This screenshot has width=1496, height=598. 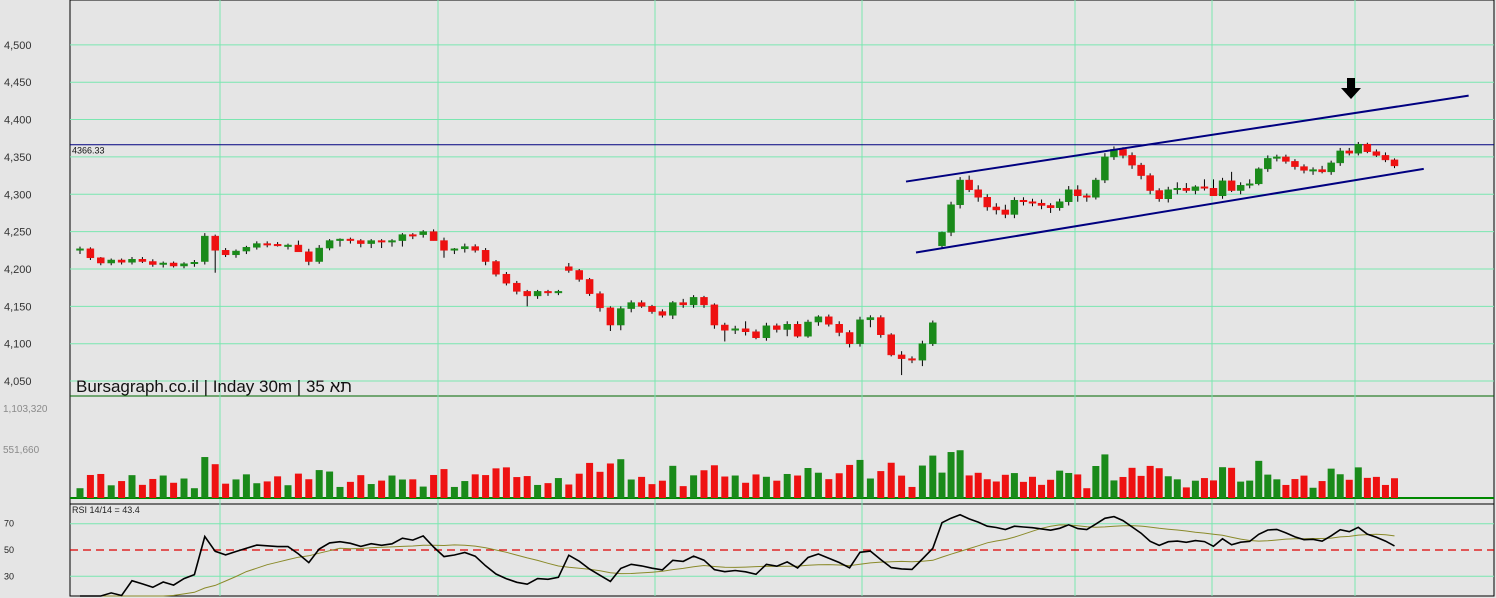 What do you see at coordinates (737, 555) in the screenshot?
I see `rsi-line` at bounding box center [737, 555].